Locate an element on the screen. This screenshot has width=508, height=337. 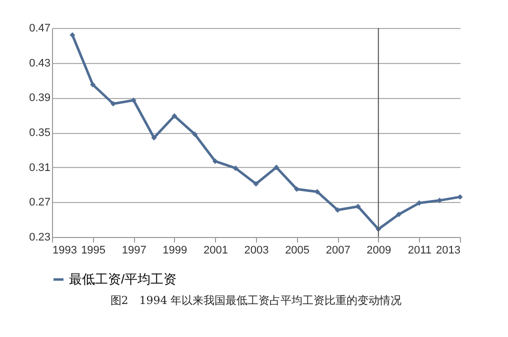
y-tick-label: 0.27 is located at coordinates (39, 202).